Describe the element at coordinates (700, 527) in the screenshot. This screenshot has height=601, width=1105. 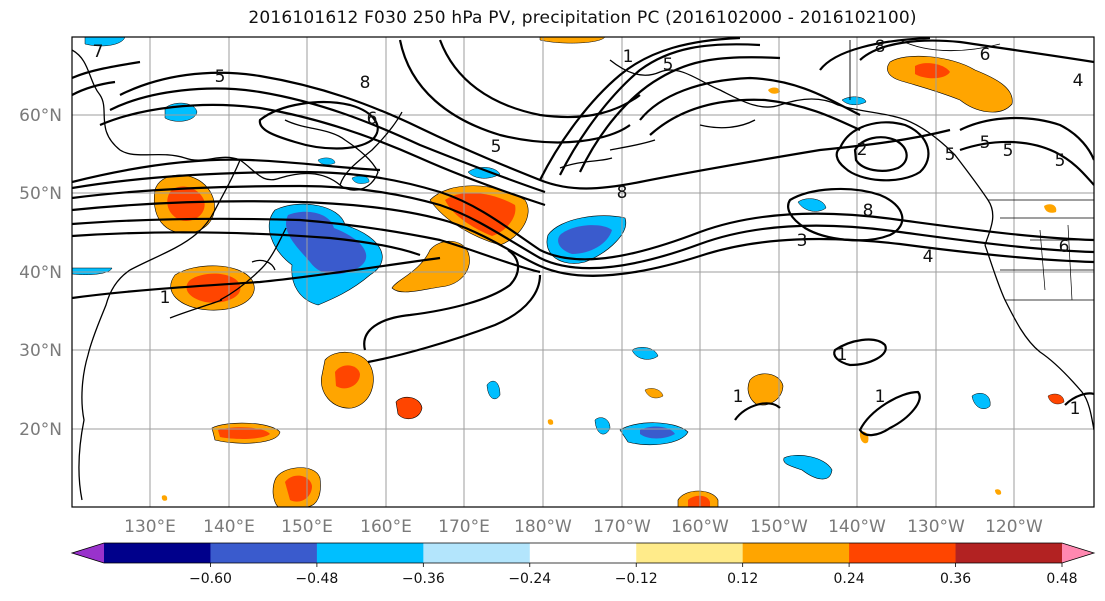
I see `lon-label: 160°W` at that location.